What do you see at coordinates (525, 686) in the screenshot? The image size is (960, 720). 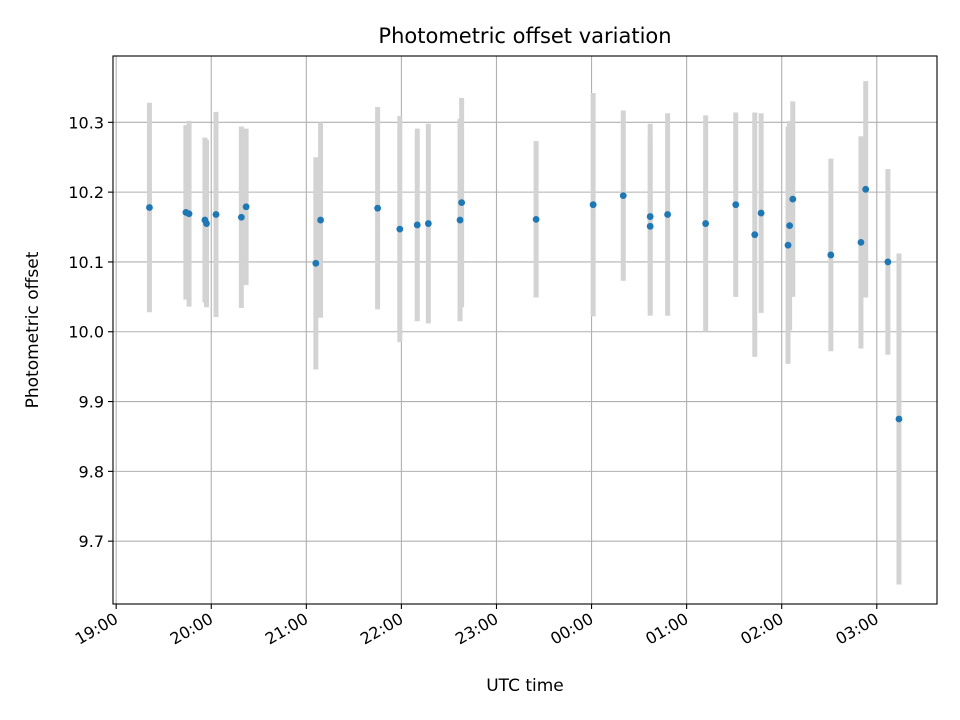 I see `x-axis-label: UTC time` at bounding box center [525, 686].